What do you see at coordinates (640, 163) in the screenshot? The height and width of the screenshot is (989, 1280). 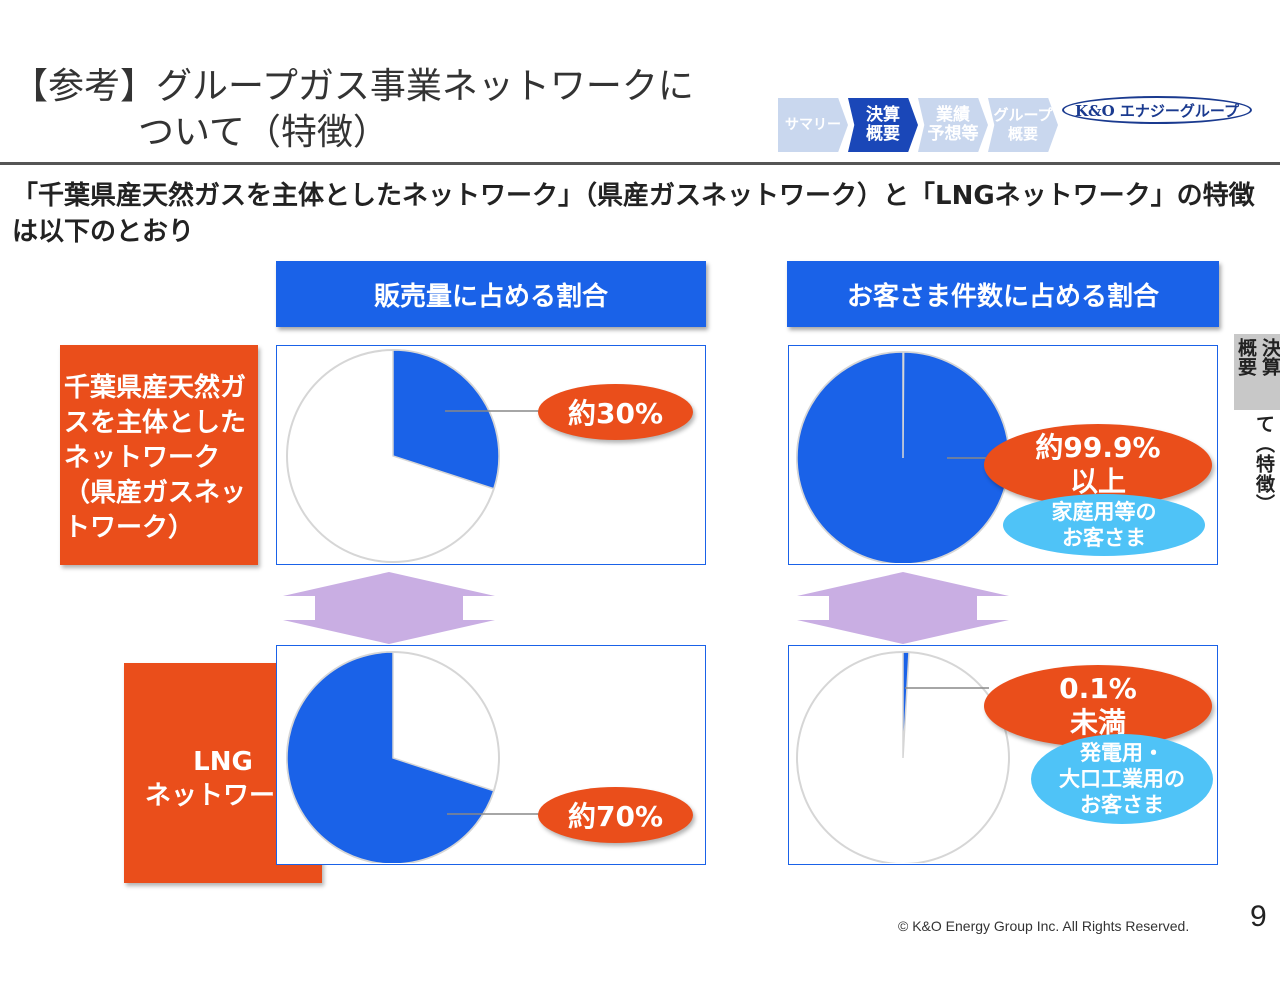 I see `header-divider` at bounding box center [640, 163].